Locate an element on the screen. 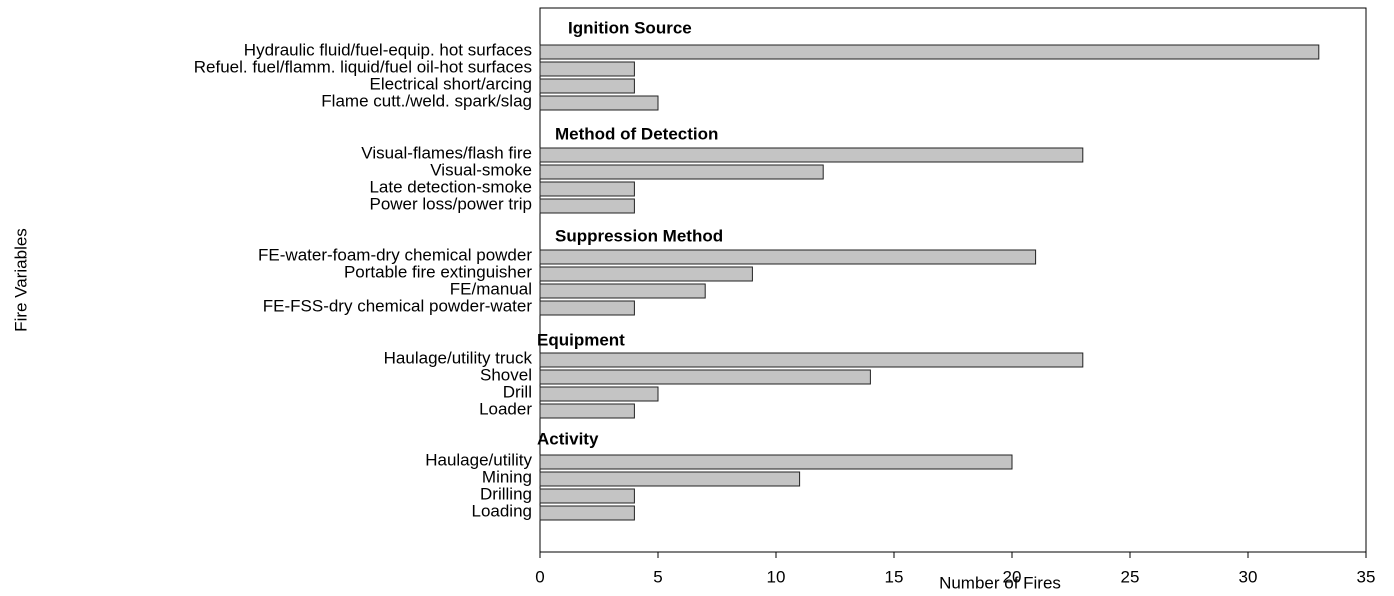 This screenshot has width=1394, height=596. y-tick-label: Flame cutt./weld. spark/slag is located at coordinates (426, 100).